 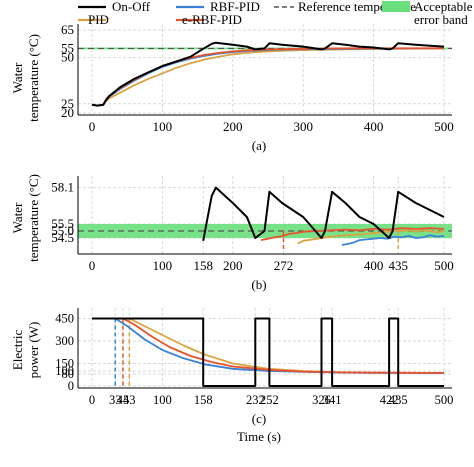 I want to click on x-tick-label-2: 44, so click(x=123, y=400).